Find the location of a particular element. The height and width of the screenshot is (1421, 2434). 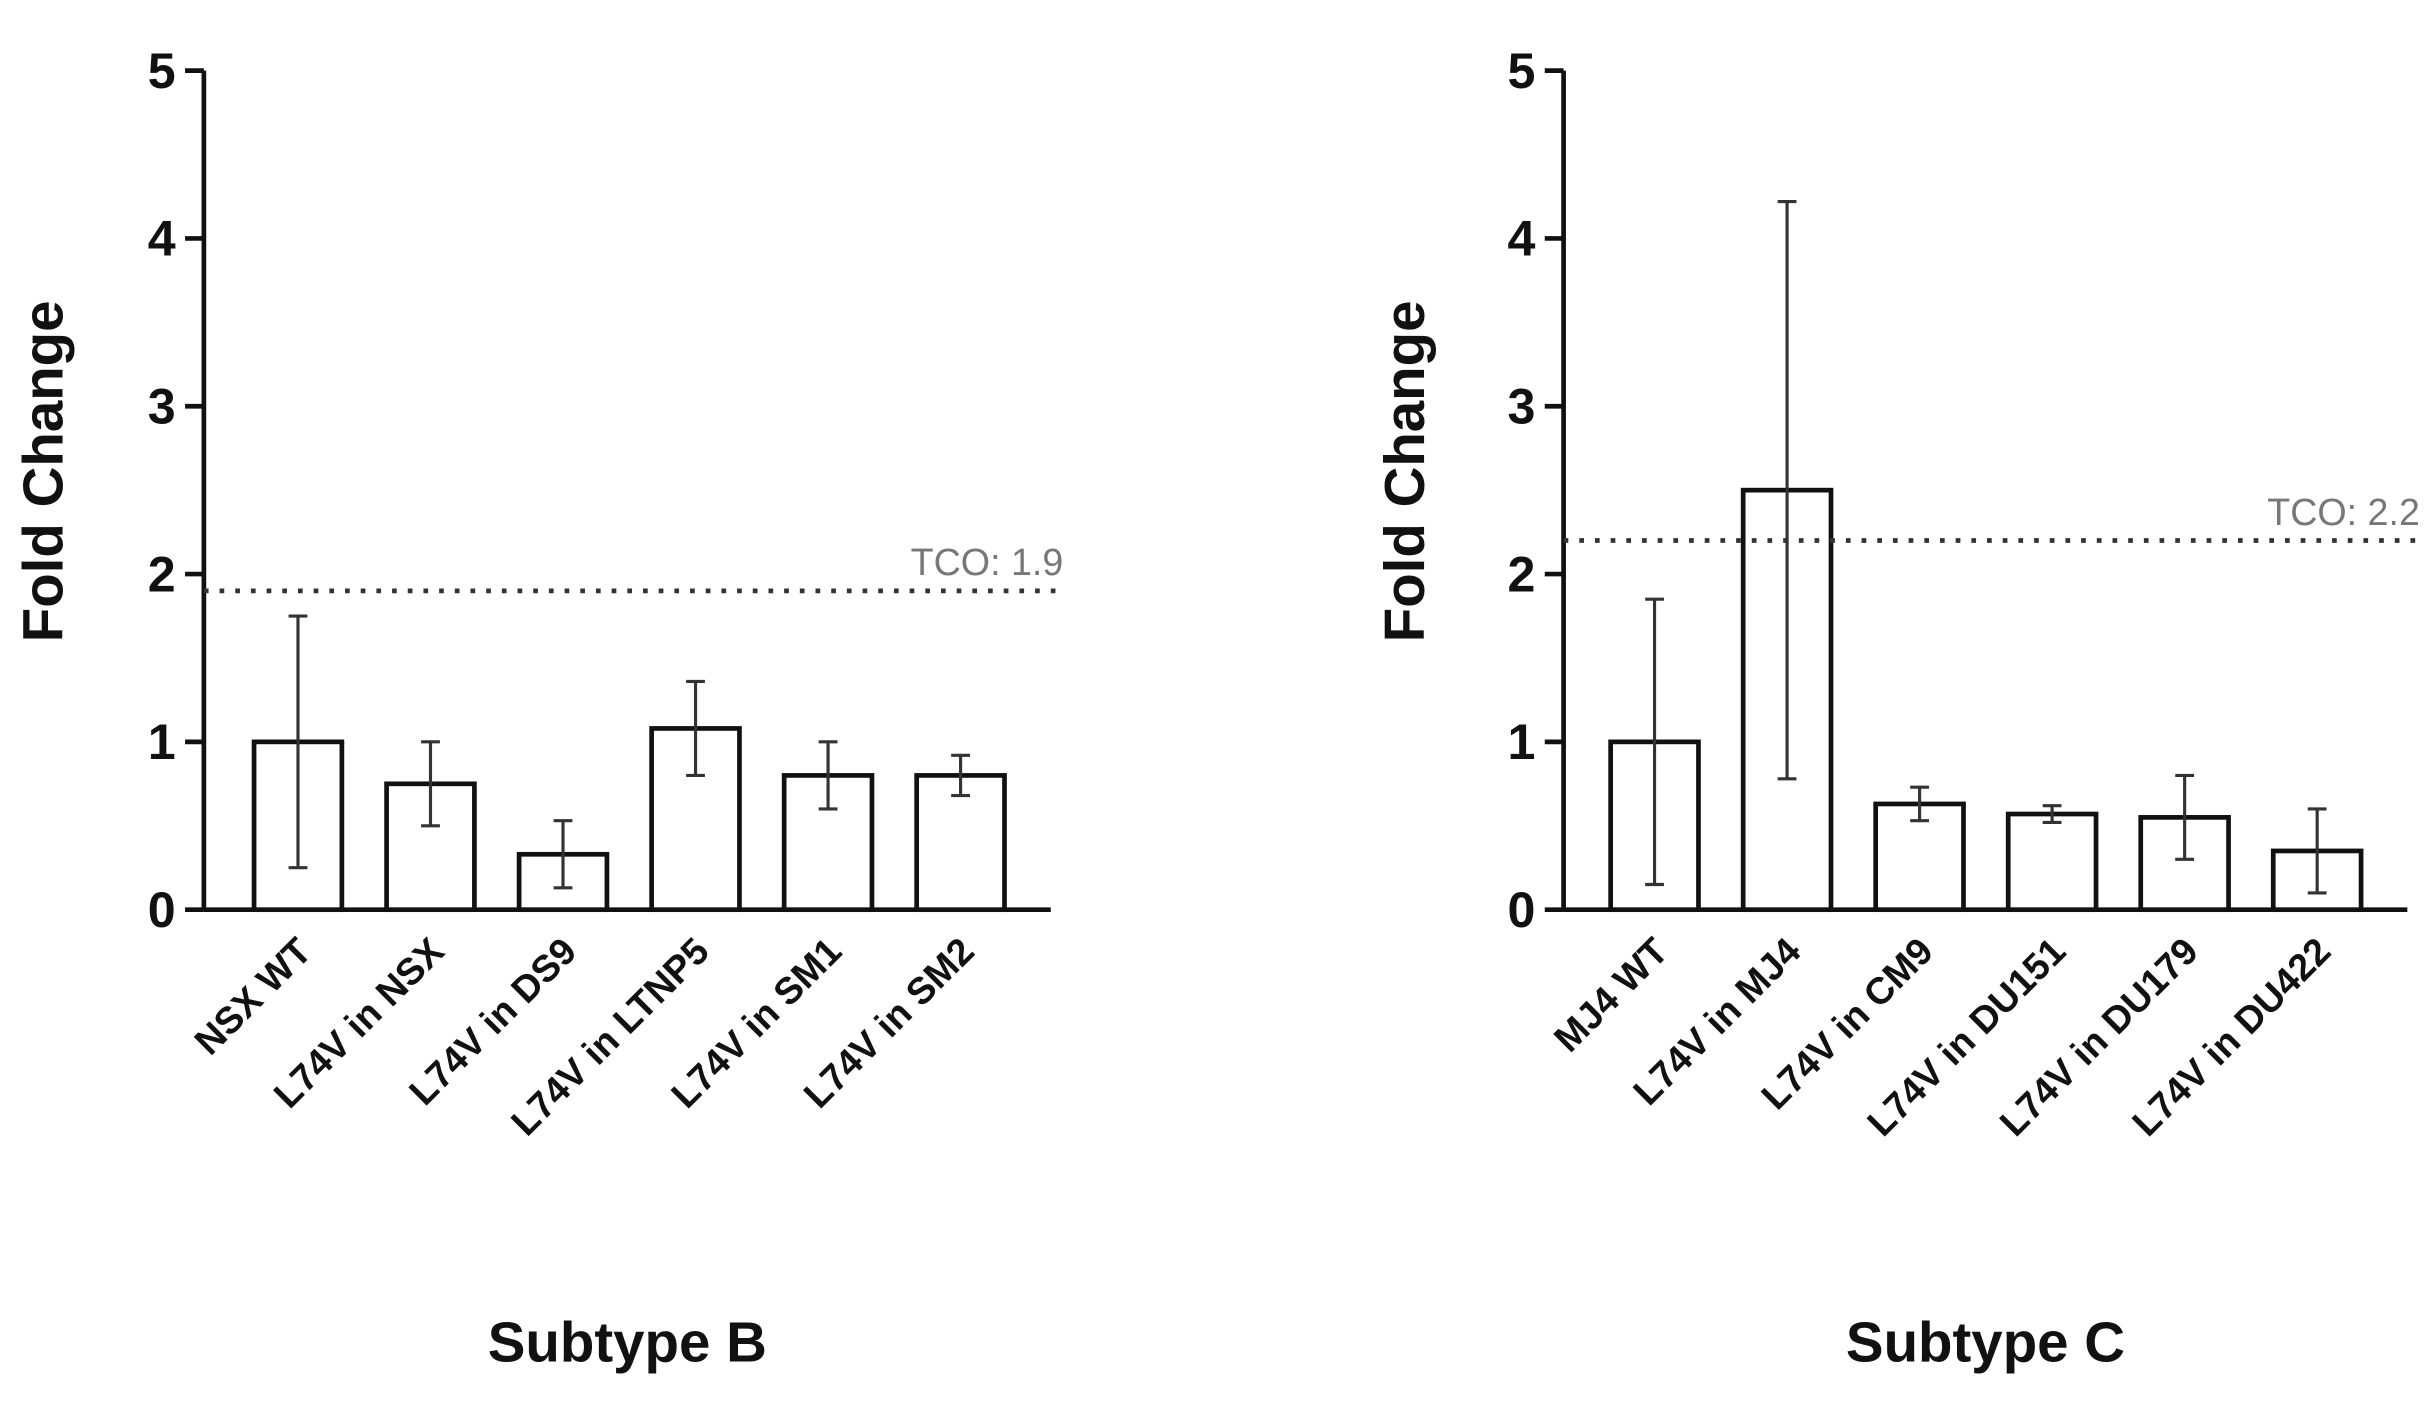

reference-label: TCO: 2.2 is located at coordinates (2343, 512).